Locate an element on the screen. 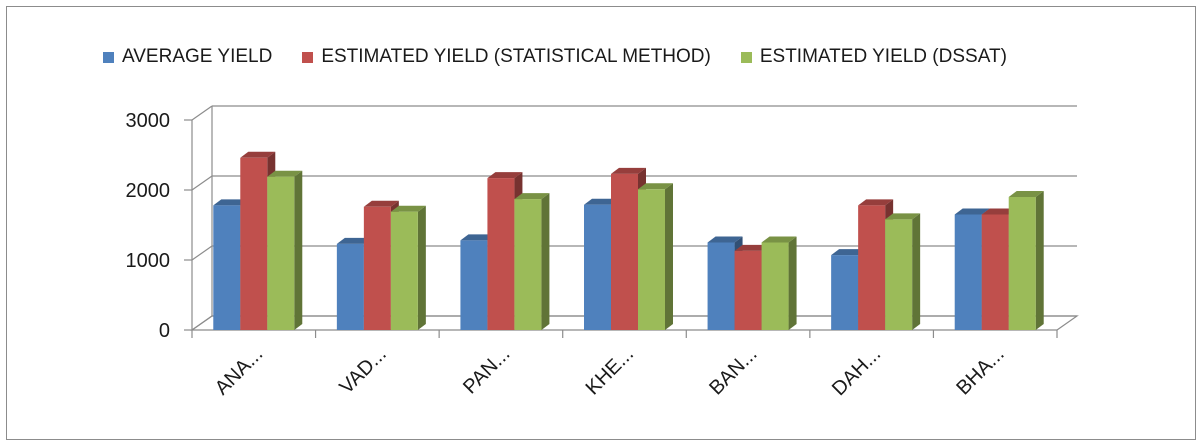  bar-1-0-front is located at coordinates (350, 286).